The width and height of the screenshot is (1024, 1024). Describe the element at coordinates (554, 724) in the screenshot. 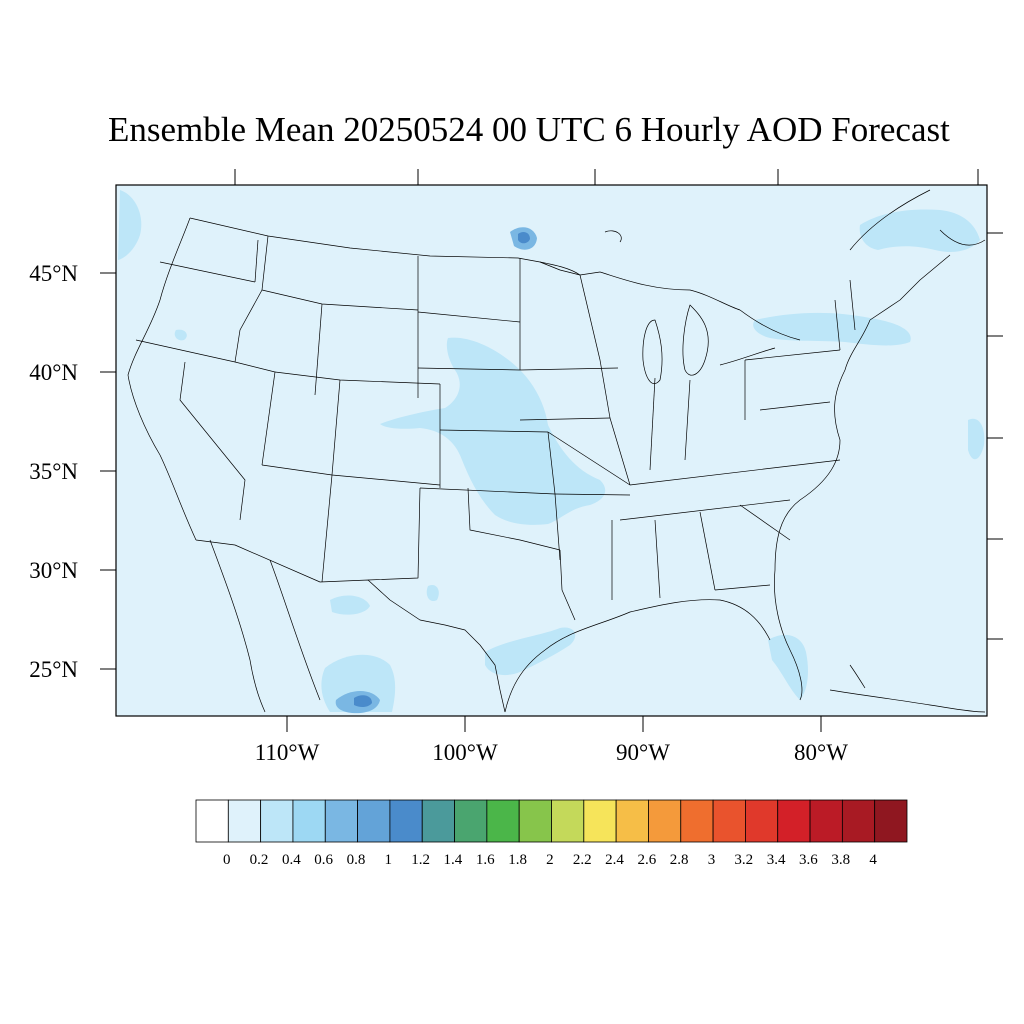

I see `bottom-tick-marks` at that location.